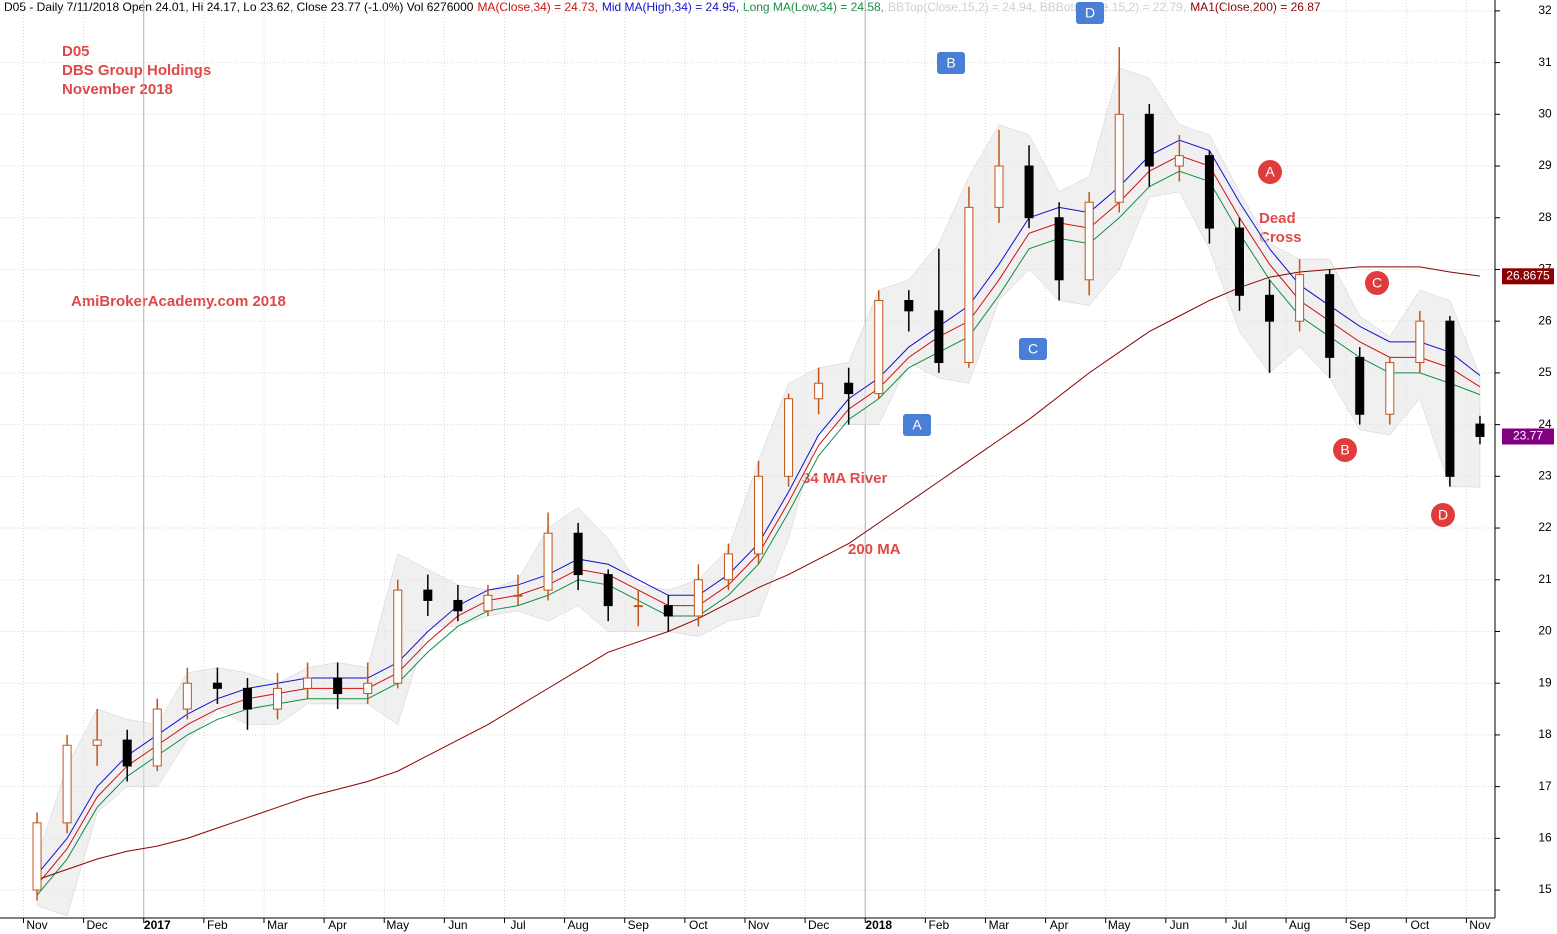 This screenshot has width=1557, height=934. What do you see at coordinates (939, 925) in the screenshot?
I see `x-tick-label: Feb` at bounding box center [939, 925].